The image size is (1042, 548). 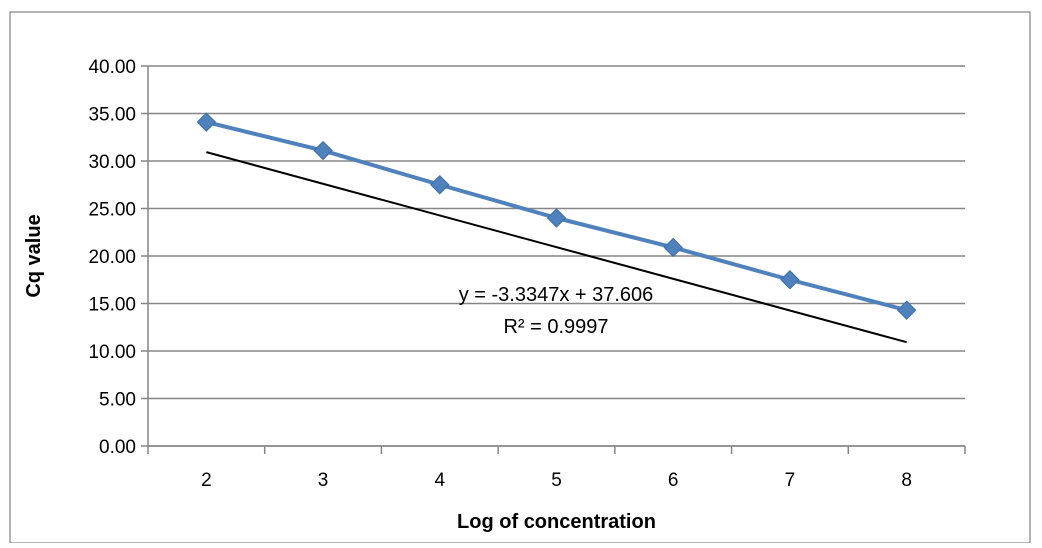 What do you see at coordinates (673, 480) in the screenshot?
I see `x-tick-label: 6` at bounding box center [673, 480].